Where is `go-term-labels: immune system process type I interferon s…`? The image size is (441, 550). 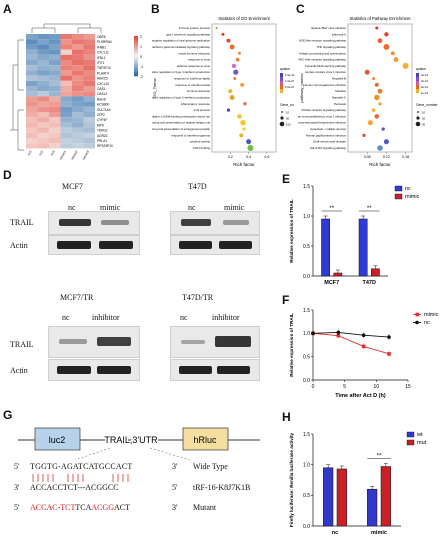 go-term-labels: immune system process type I interferon s… is located at coordinates (181, 88).